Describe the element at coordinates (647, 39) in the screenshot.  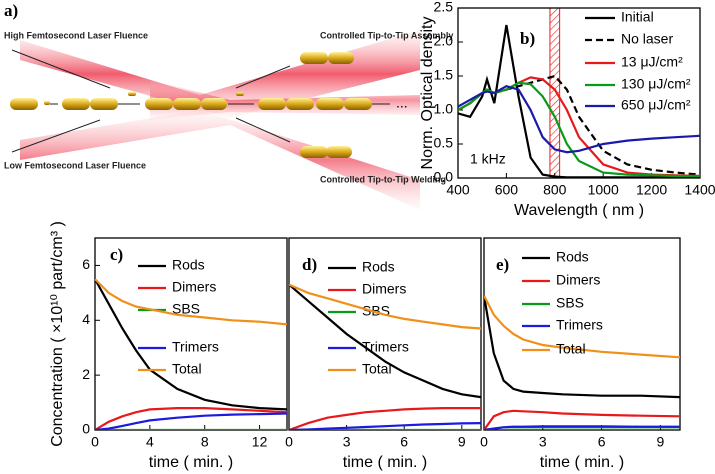
I see `legend-label: No laser` at that location.